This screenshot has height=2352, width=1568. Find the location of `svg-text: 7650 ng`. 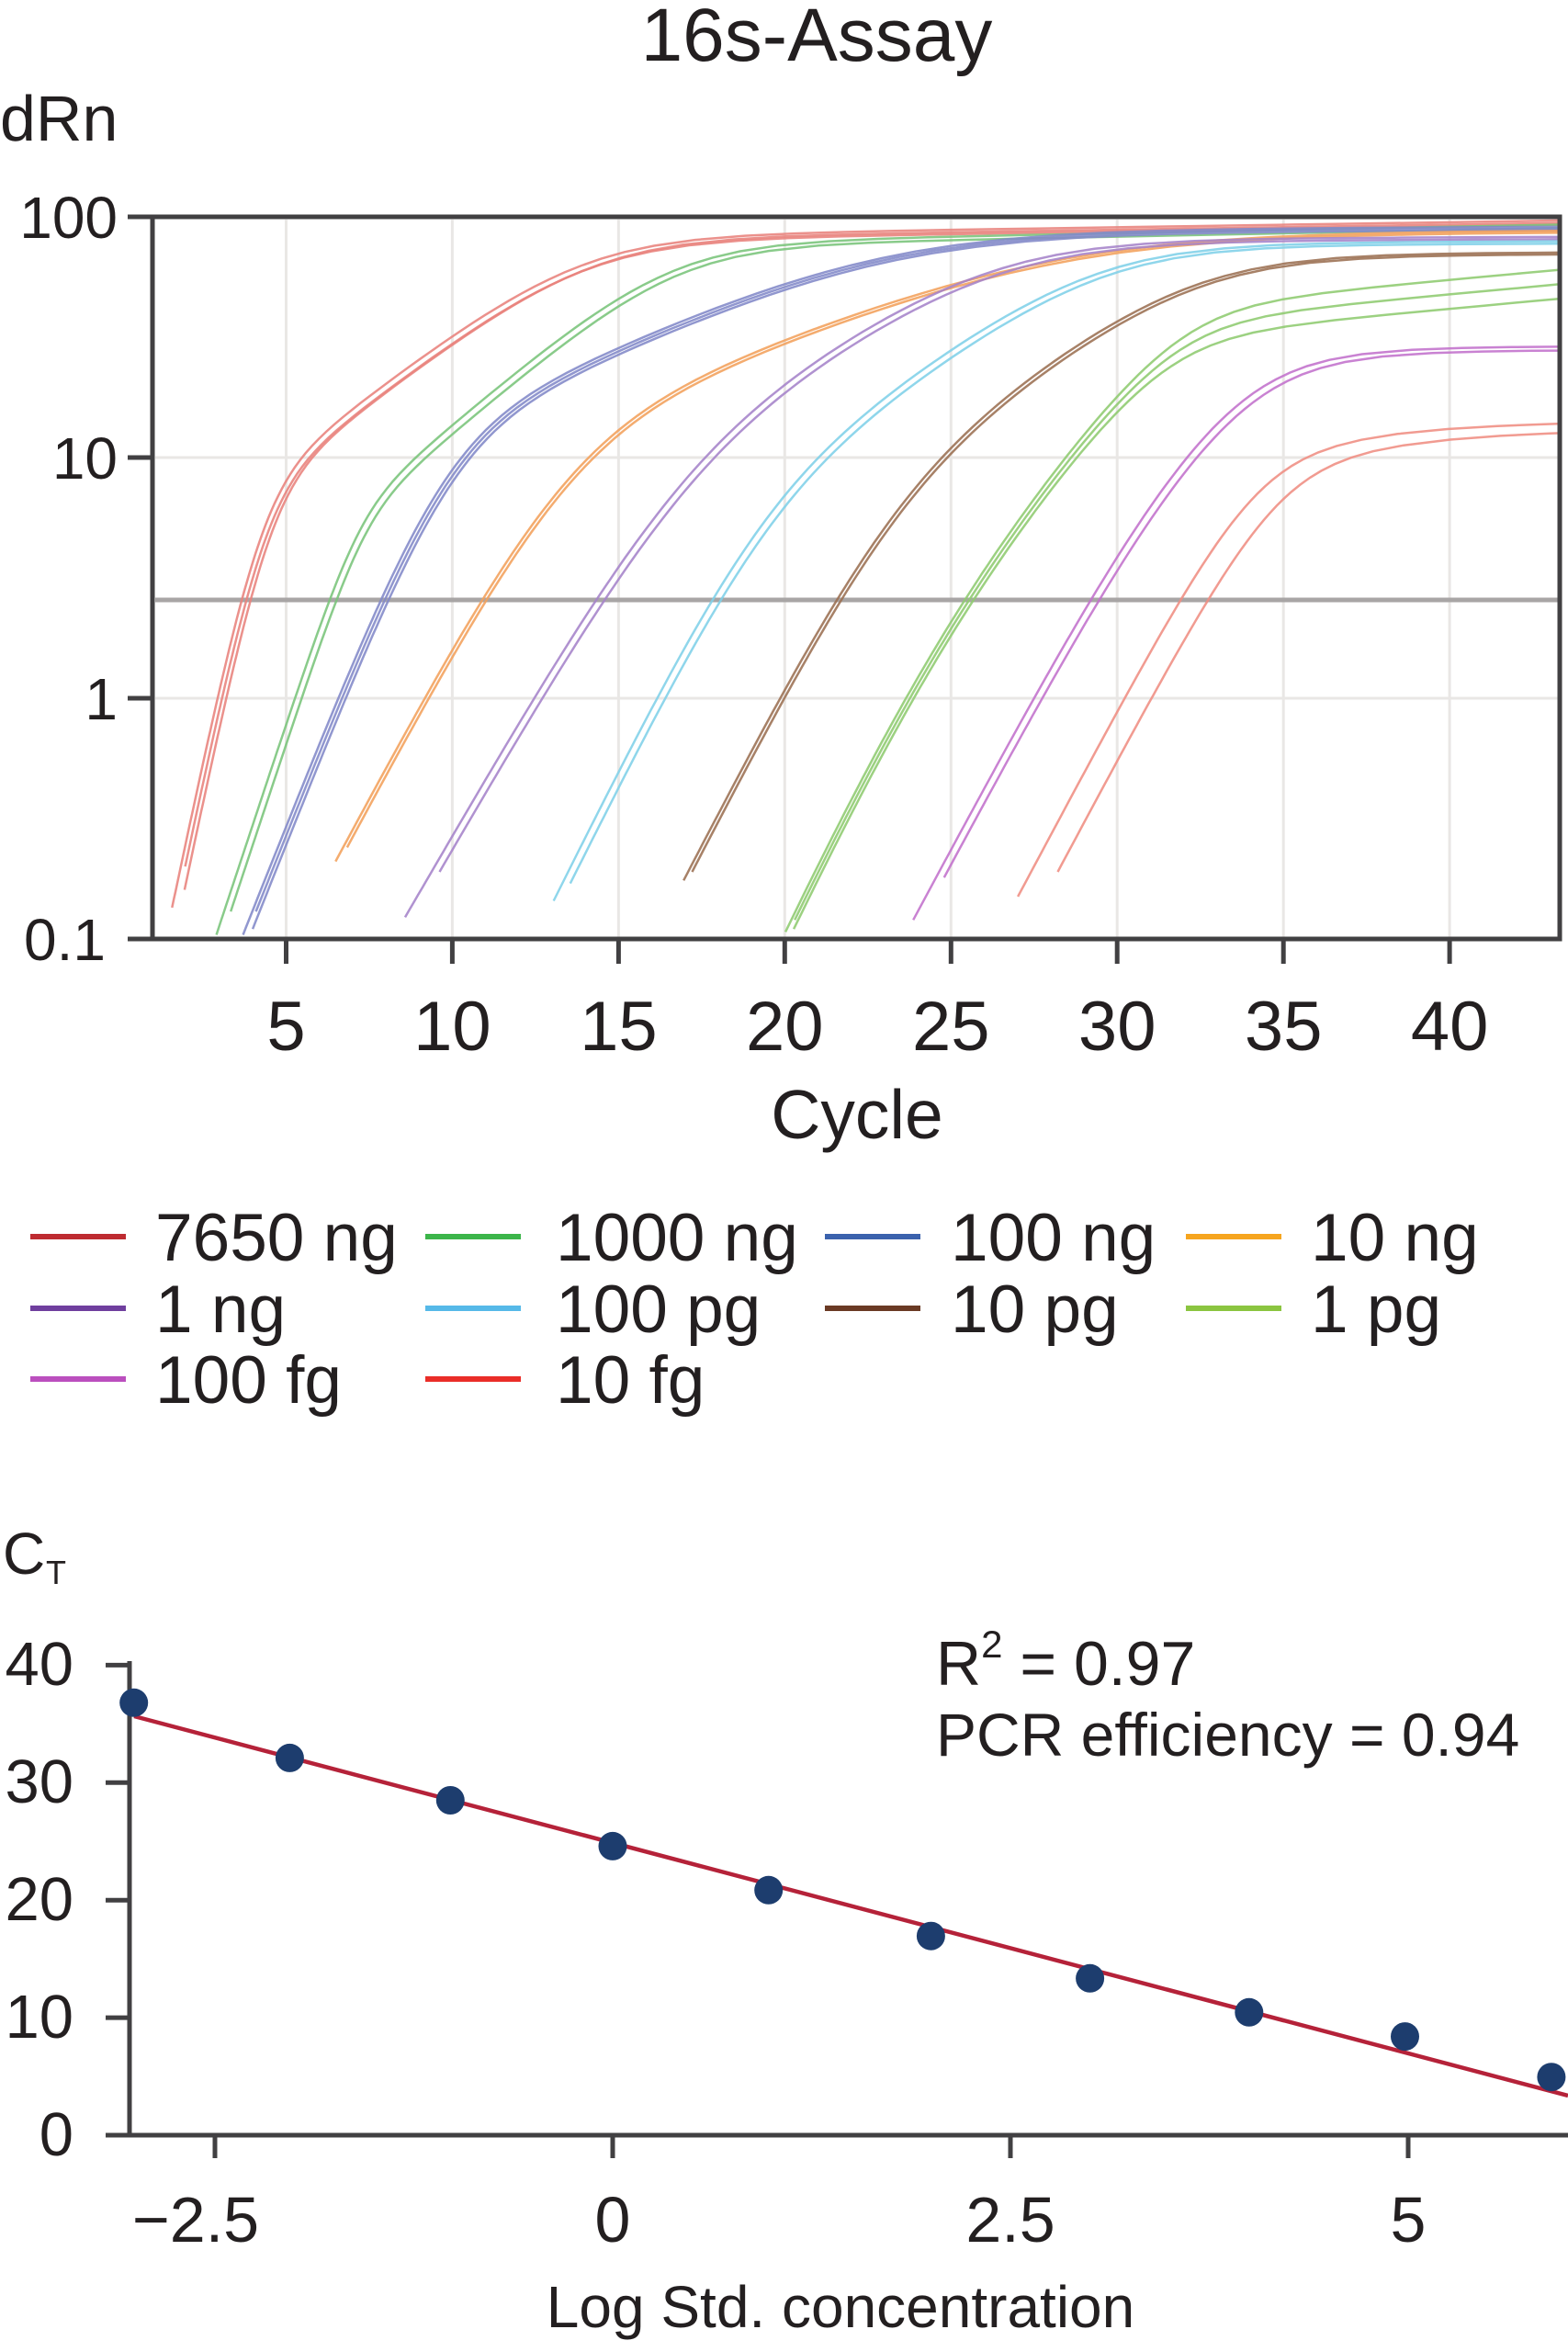

svg-text: 7650 ng is located at coordinates (276, 1238).